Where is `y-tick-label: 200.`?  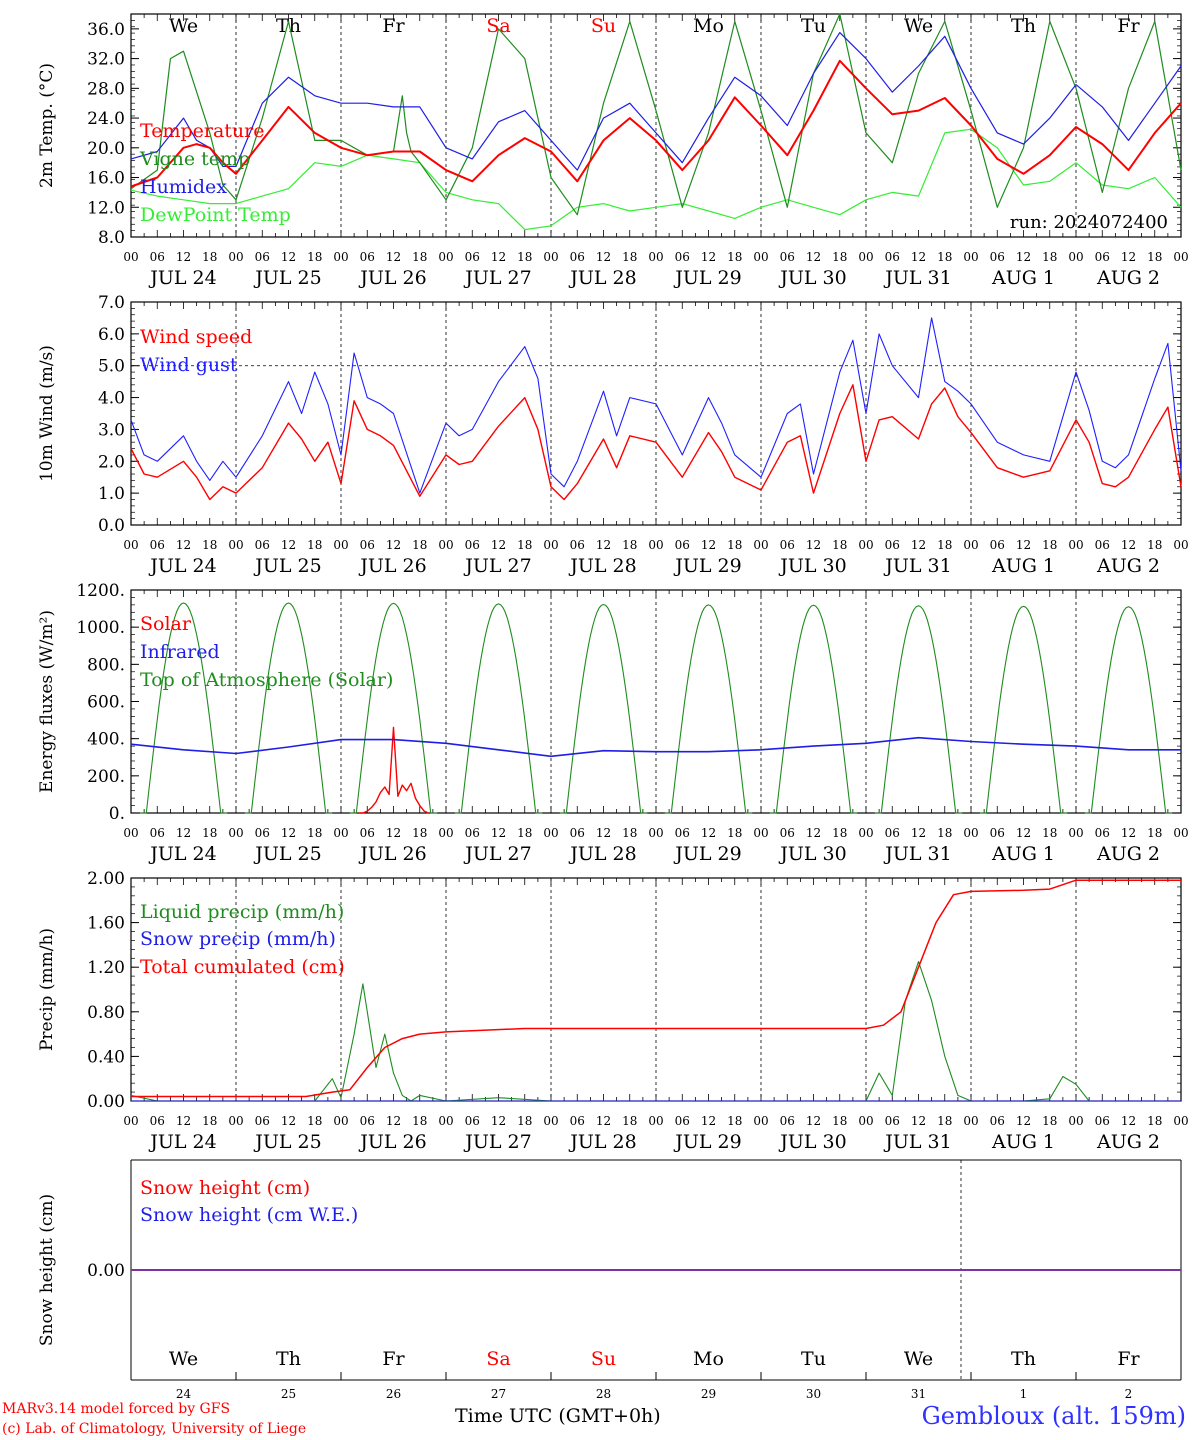 y-tick-label: 200. is located at coordinates (106, 777).